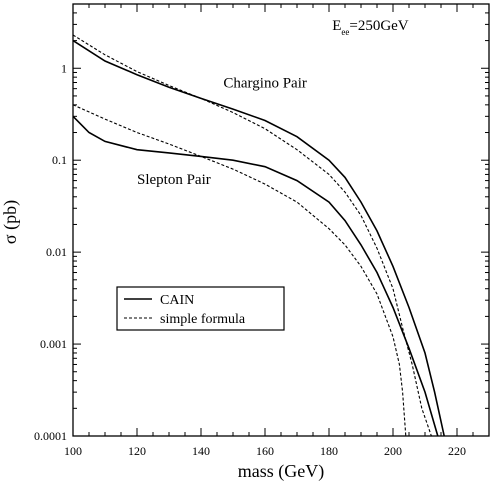  Describe the element at coordinates (59, 160) in the screenshot. I see `y-tick-label: 0.1` at that location.